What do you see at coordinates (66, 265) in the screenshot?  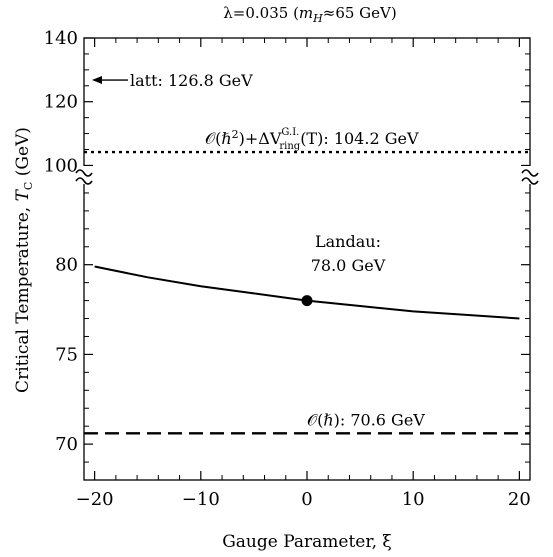 I see `y-tick-label: 80` at bounding box center [66, 265].